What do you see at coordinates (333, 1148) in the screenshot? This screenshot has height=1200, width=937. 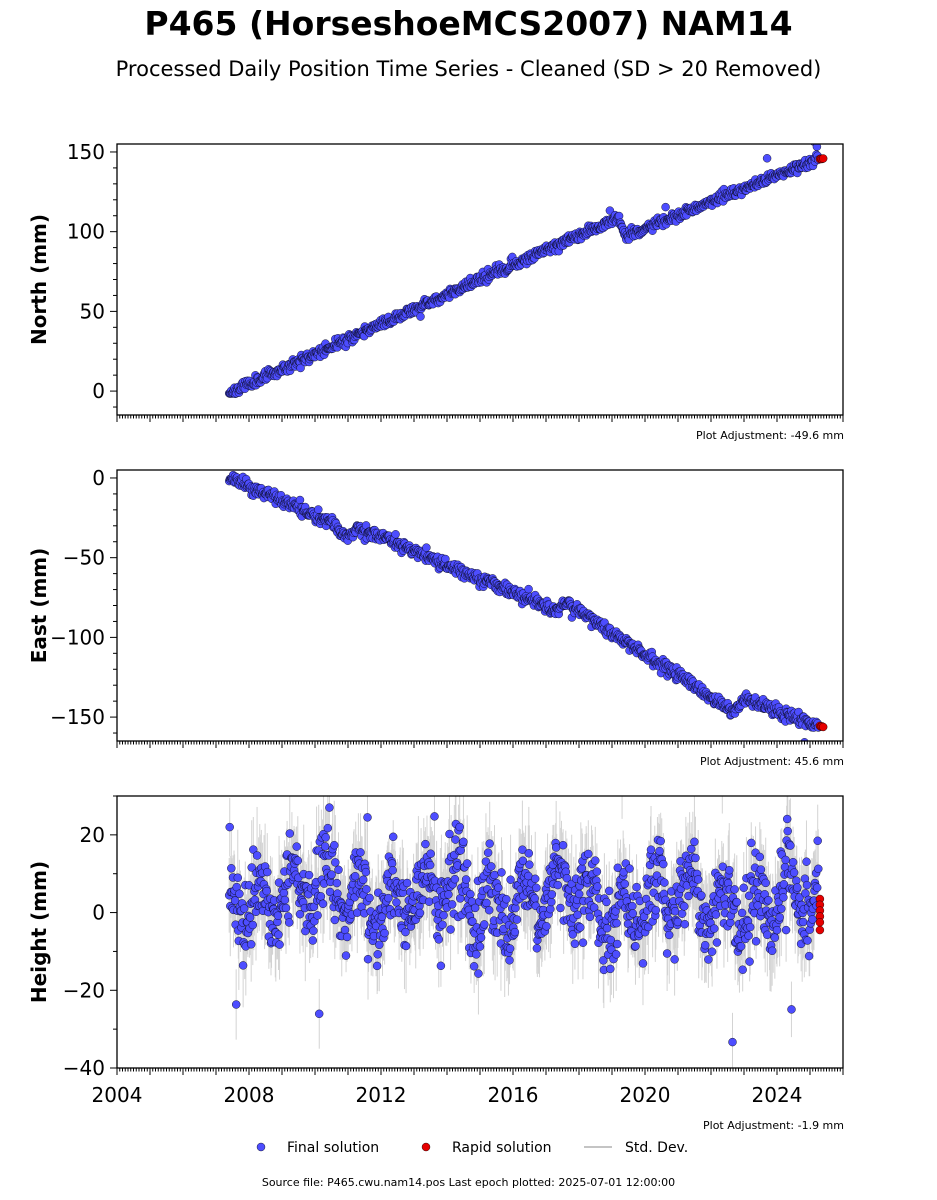 I see `legend-final-label: Final solution` at bounding box center [333, 1148].